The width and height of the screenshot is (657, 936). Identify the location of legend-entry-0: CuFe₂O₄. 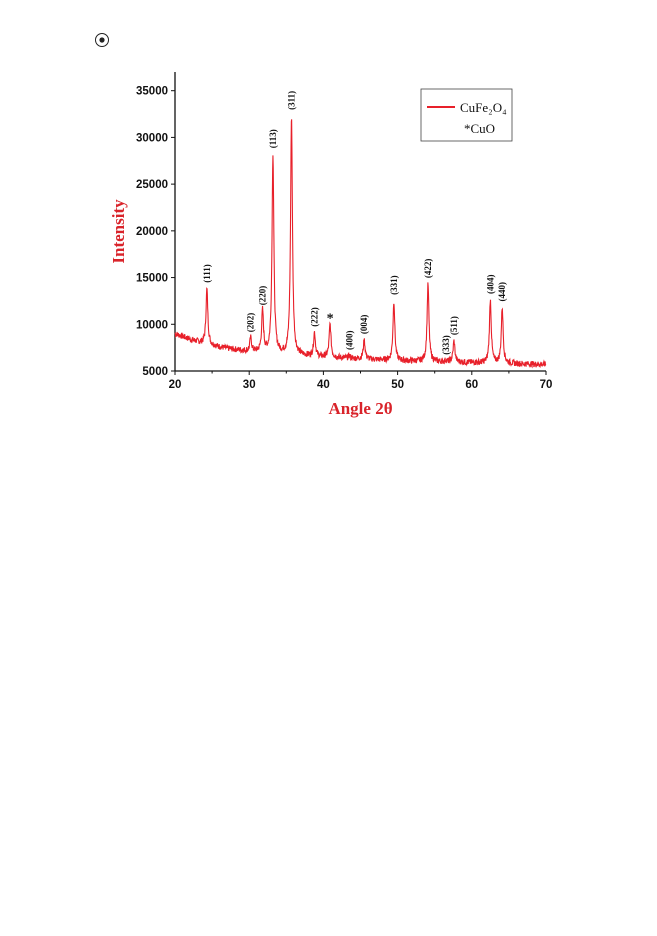
(483, 107).